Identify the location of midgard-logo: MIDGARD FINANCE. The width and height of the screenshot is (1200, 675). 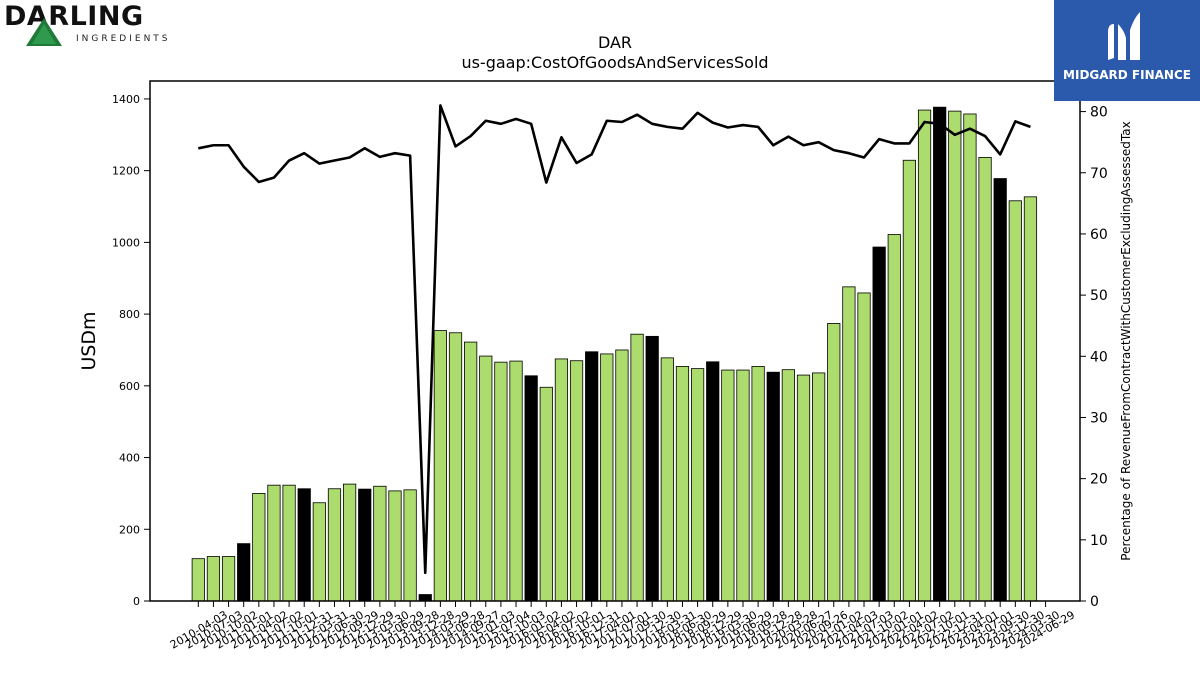
(1127, 50).